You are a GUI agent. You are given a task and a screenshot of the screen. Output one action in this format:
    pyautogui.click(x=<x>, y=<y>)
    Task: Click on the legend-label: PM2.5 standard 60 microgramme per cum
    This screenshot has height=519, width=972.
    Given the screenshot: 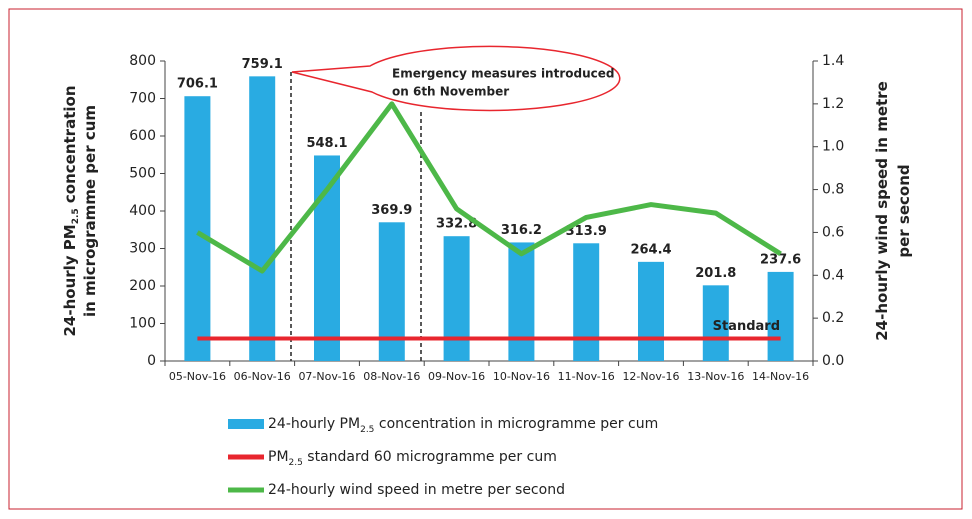 What is the action you would take?
    pyautogui.click(x=412, y=458)
    